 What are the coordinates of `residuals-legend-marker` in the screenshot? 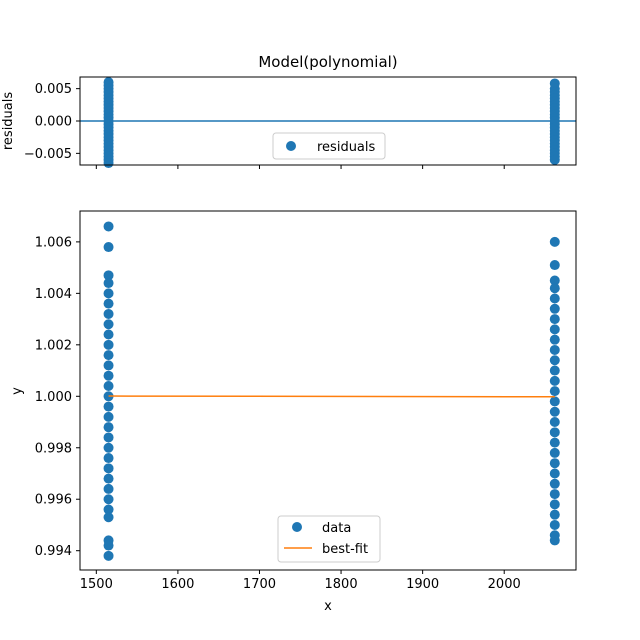 It's located at (291, 146).